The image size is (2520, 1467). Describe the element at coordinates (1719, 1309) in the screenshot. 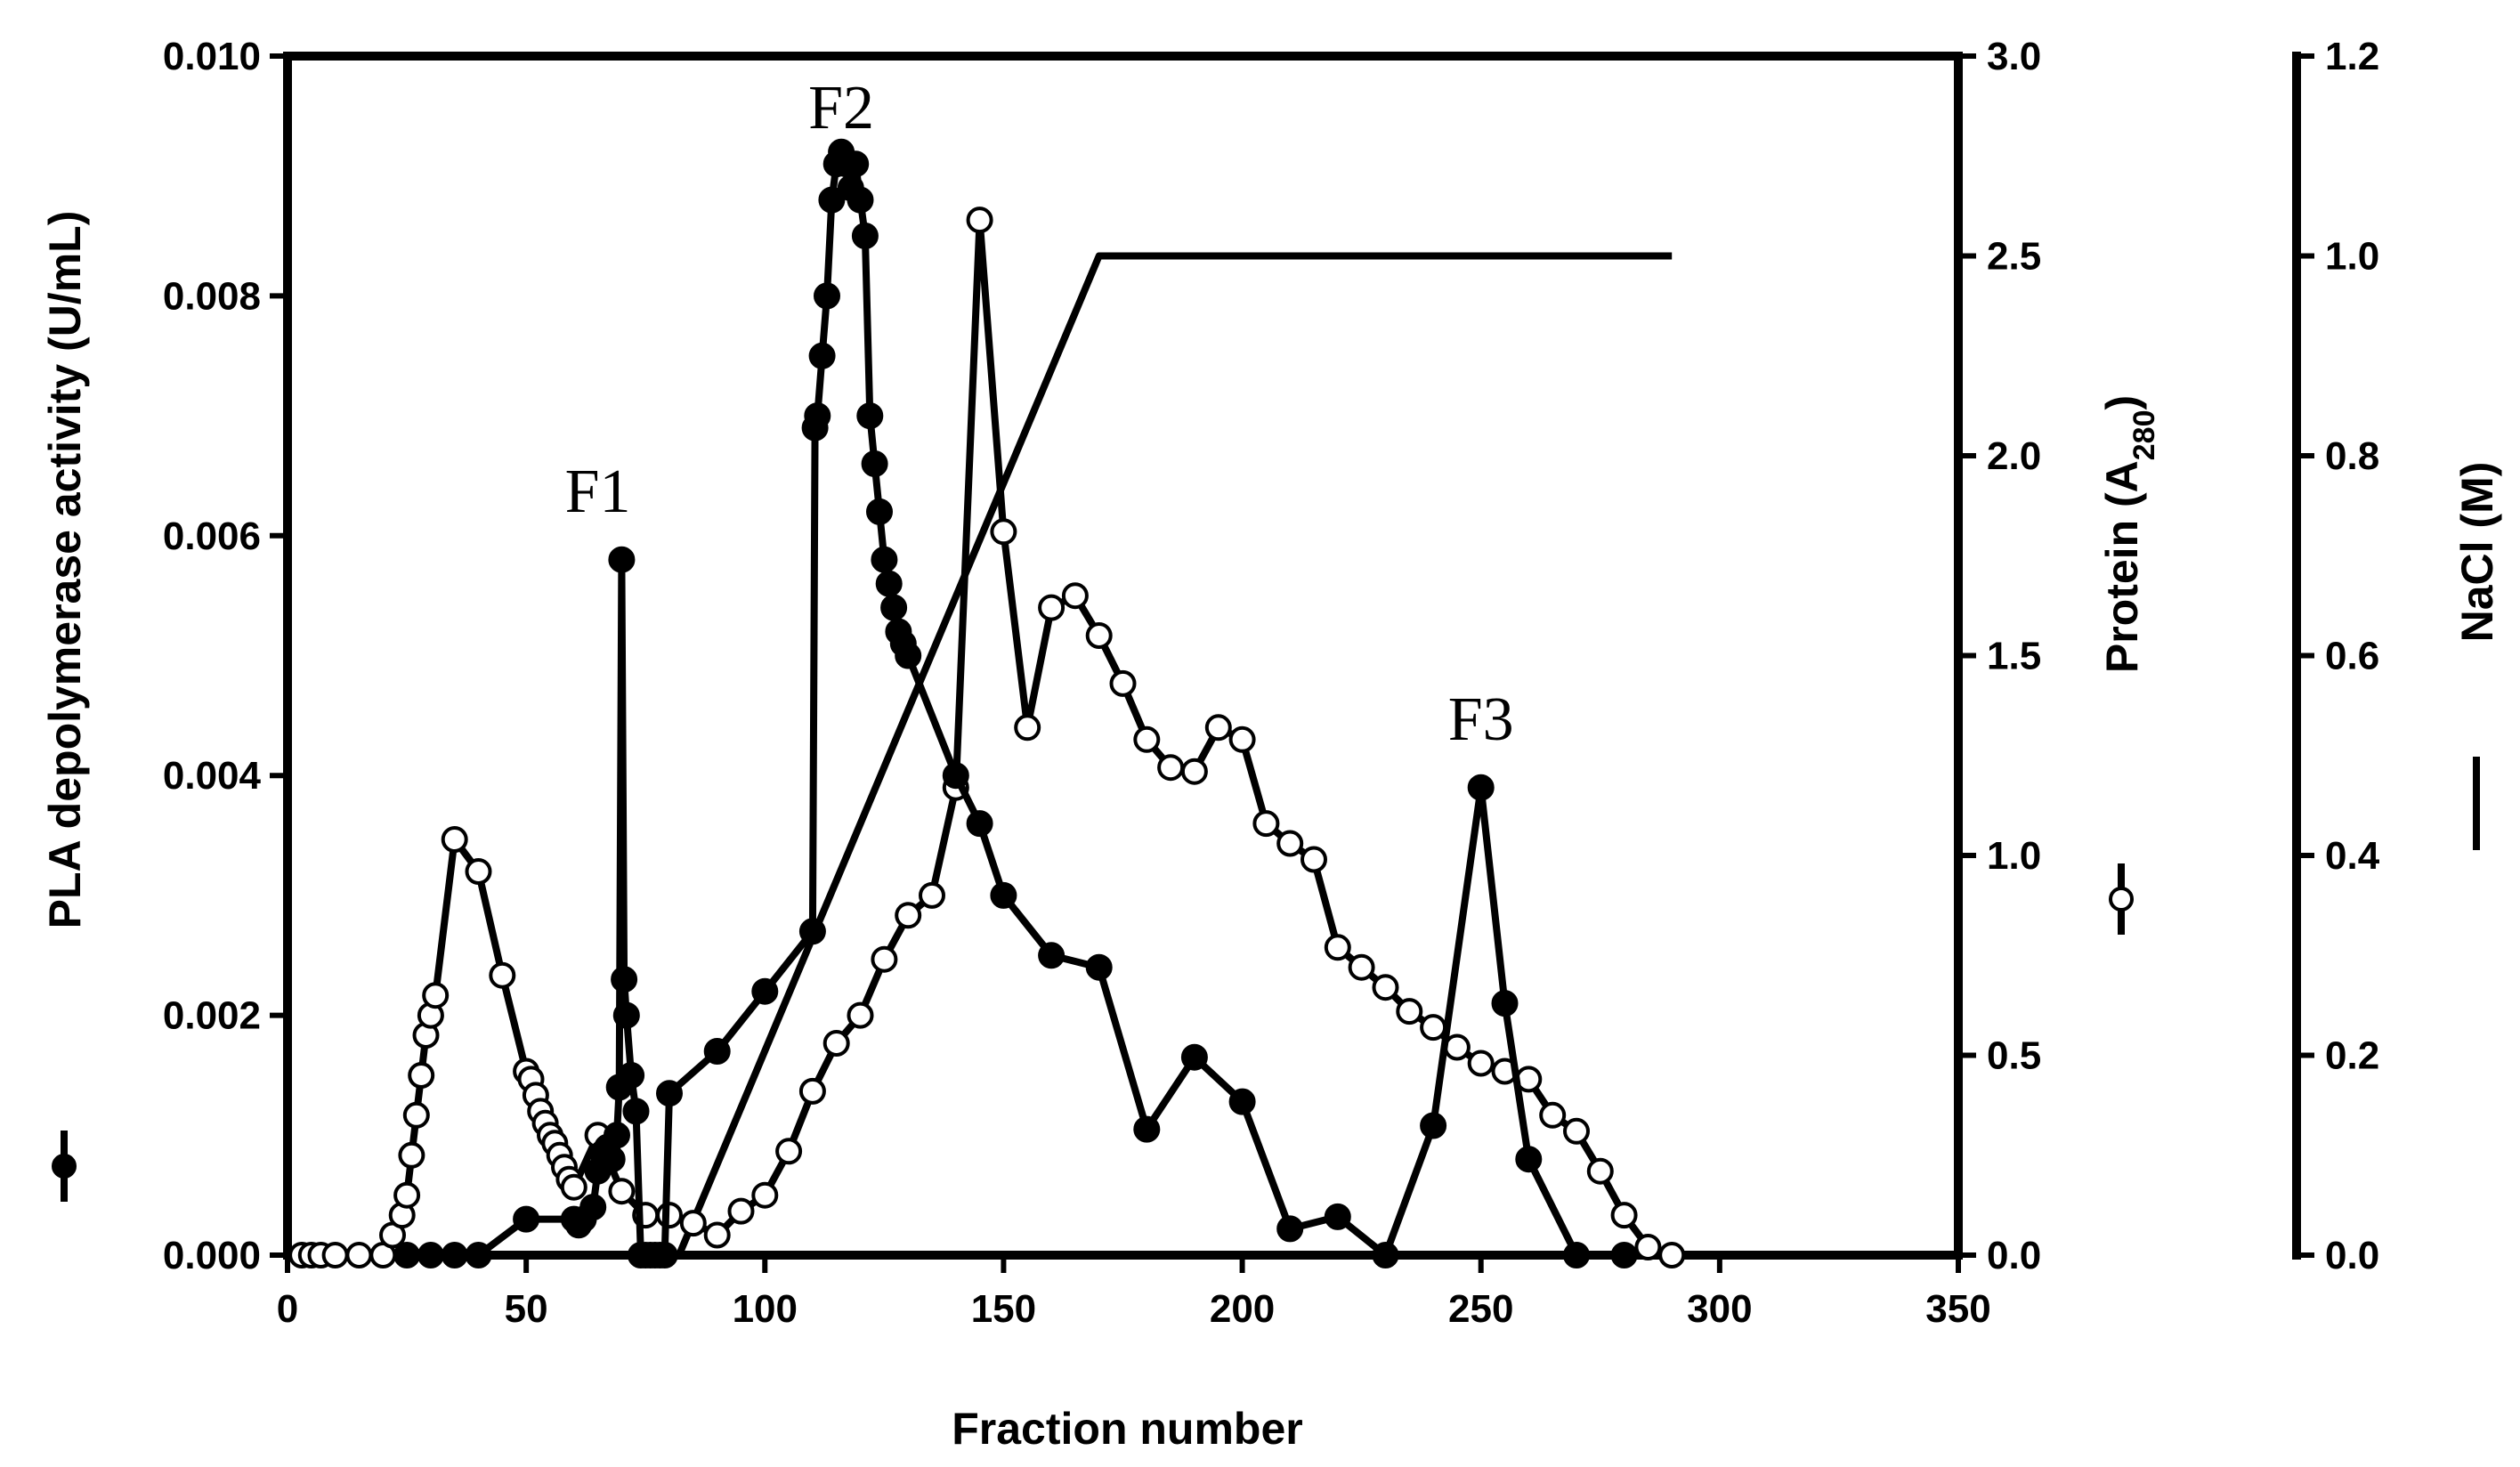

I see `x-tick-label: 300` at that location.